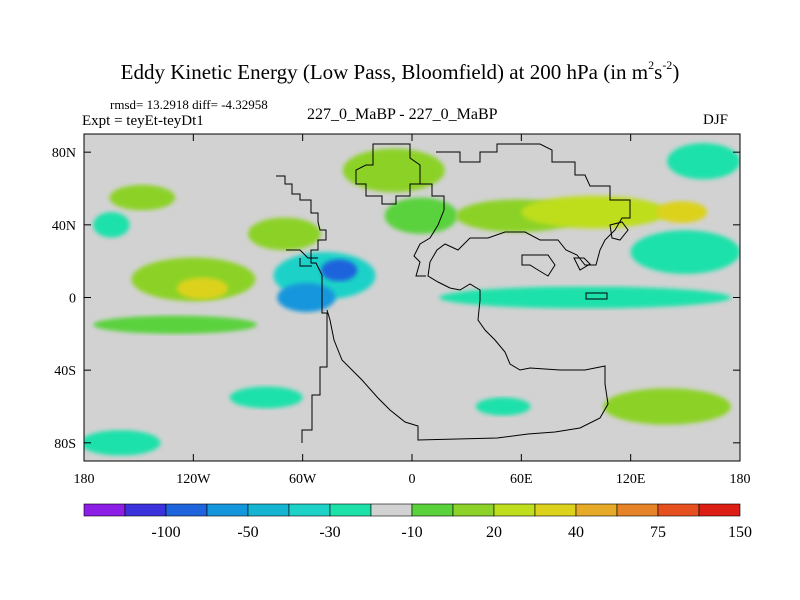  Describe the element at coordinates (388, 174) in the screenshot. I see `greenland-outline` at that location.